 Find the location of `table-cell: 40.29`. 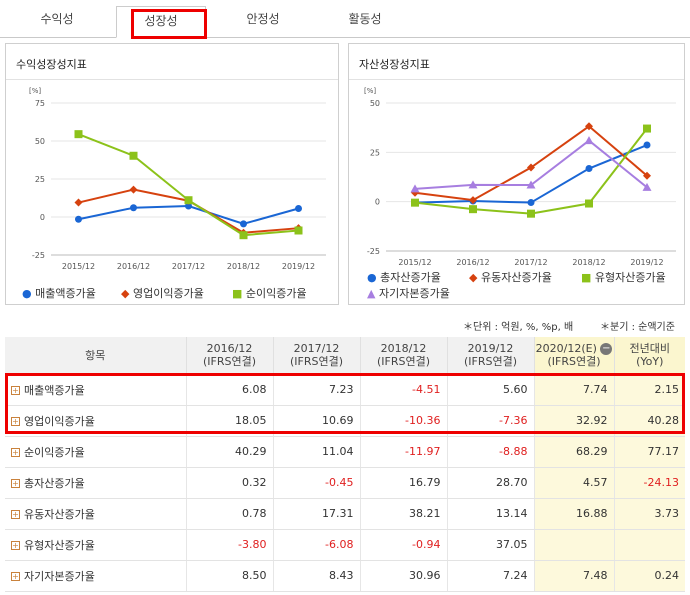

table-cell: 40.29 is located at coordinates (229, 452).